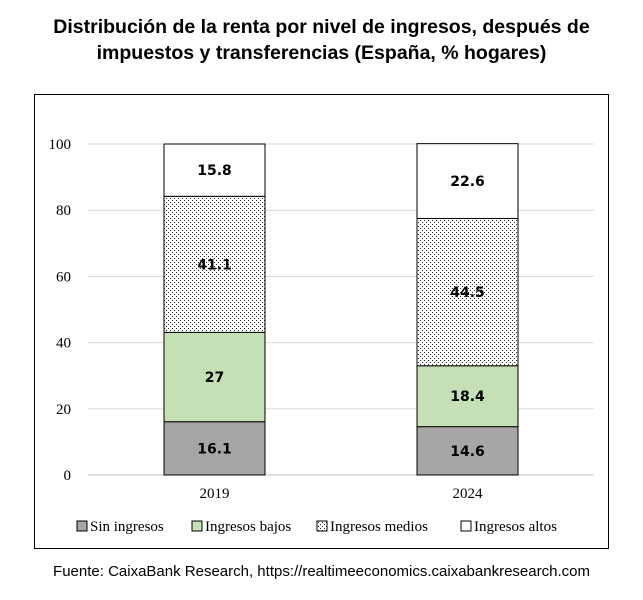 The width and height of the screenshot is (643, 600). What do you see at coordinates (60, 145) in the screenshot?
I see `y-tick-label: 100` at bounding box center [60, 145].